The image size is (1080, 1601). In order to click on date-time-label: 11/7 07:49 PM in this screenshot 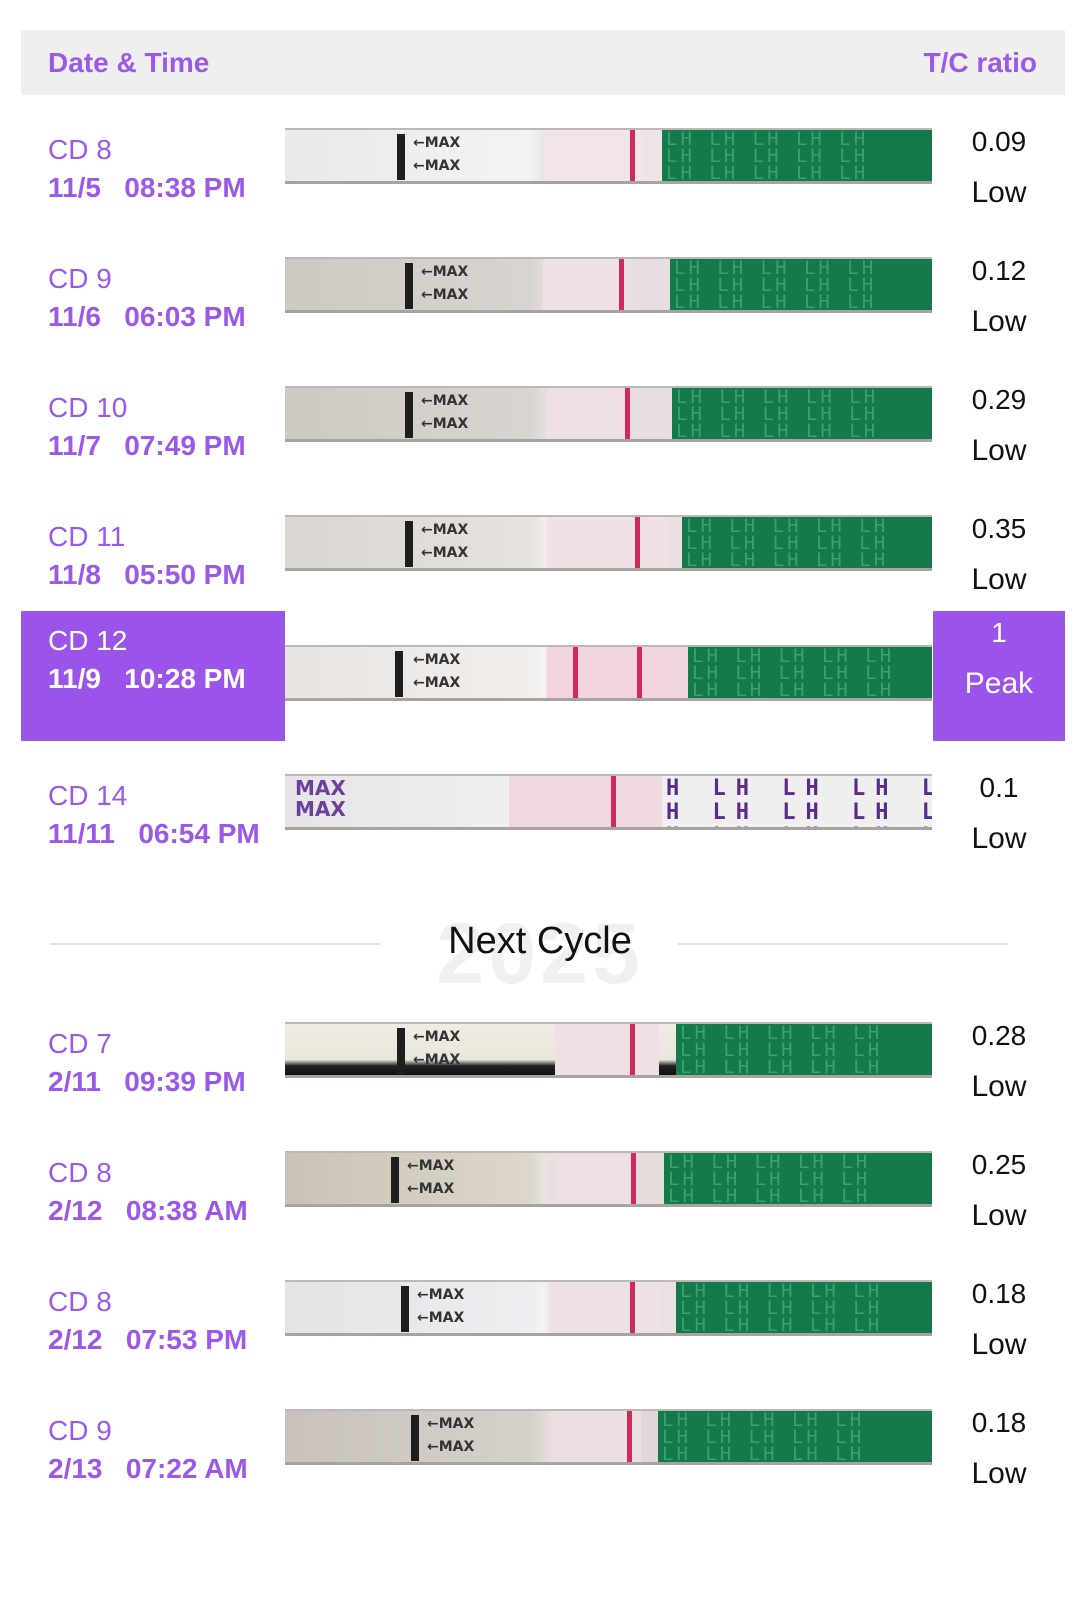, I will do `click(147, 445)`.